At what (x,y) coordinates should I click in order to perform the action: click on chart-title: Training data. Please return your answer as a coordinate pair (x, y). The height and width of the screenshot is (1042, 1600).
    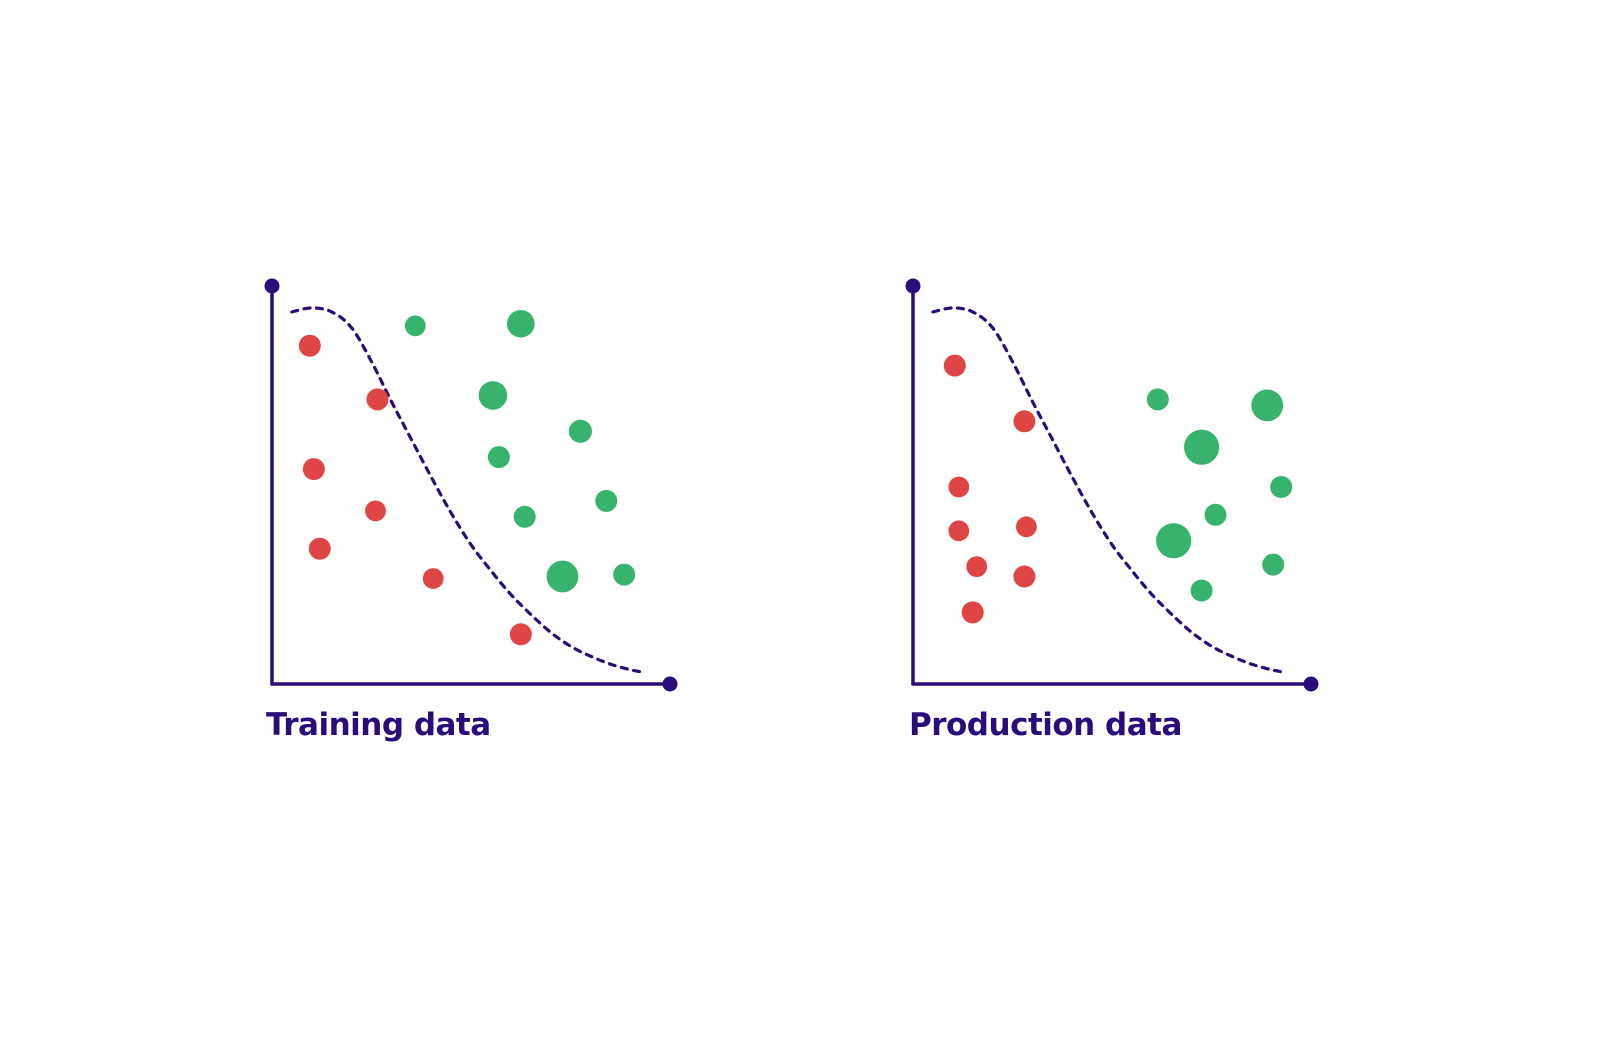
    Looking at the image, I should click on (378, 725).